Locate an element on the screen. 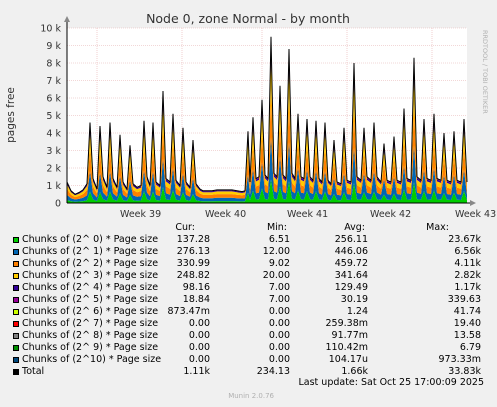  chart-title: Node 0, zone Normal - by month is located at coordinates (248, 18).